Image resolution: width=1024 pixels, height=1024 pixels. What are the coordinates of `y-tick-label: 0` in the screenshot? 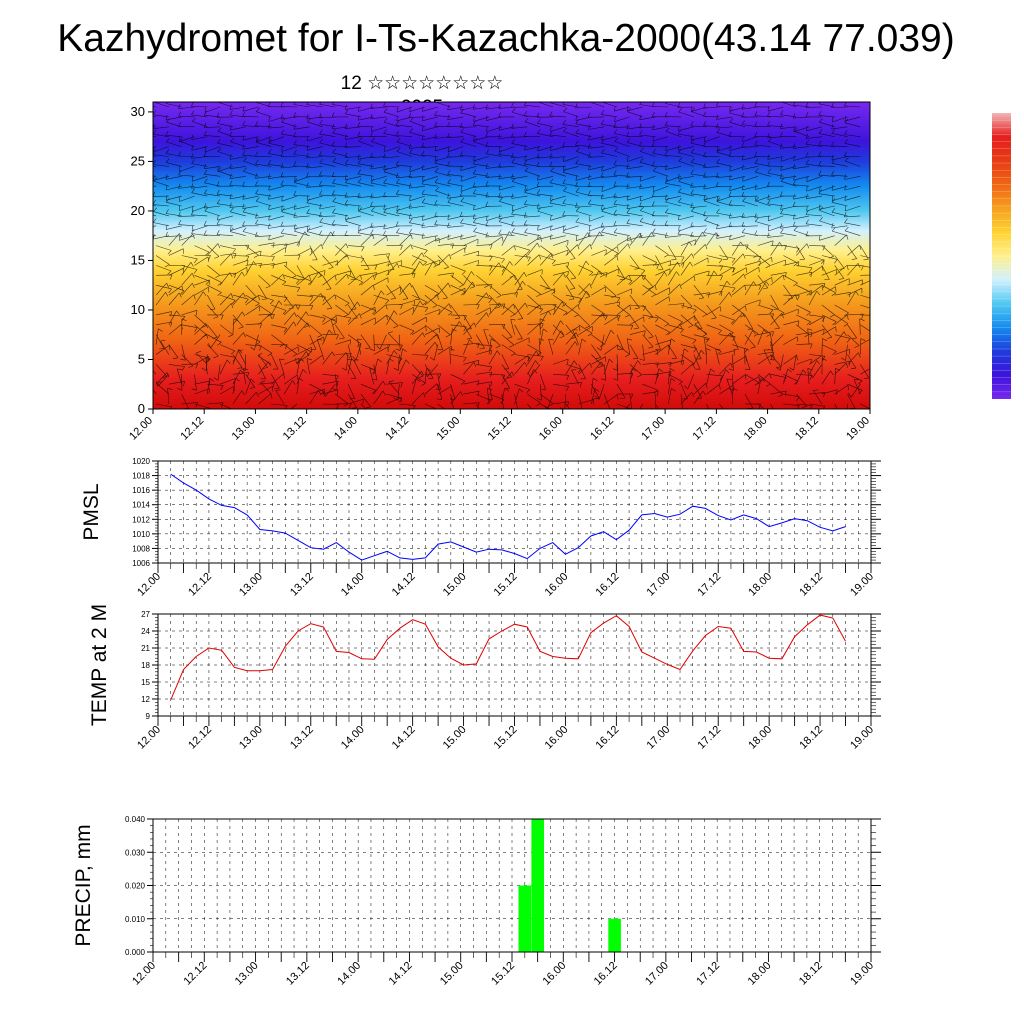 It's located at (141, 408).